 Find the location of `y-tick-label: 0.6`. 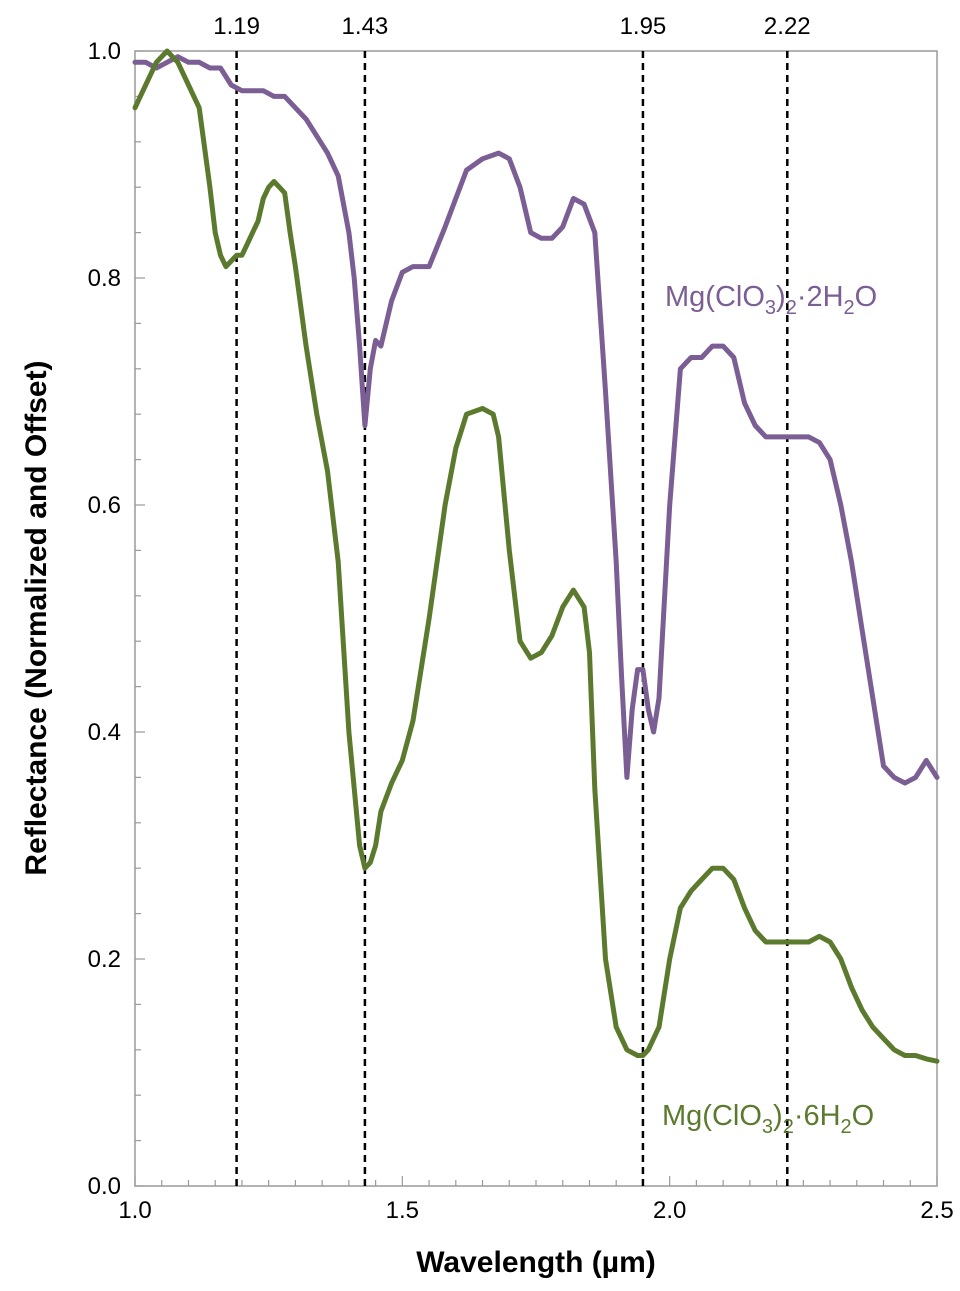

y-tick-label: 0.6 is located at coordinates (104, 505).